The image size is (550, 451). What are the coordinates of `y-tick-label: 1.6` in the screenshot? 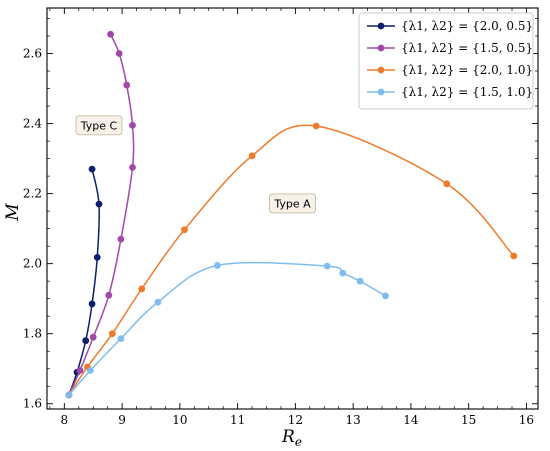 It's located at (32, 404).